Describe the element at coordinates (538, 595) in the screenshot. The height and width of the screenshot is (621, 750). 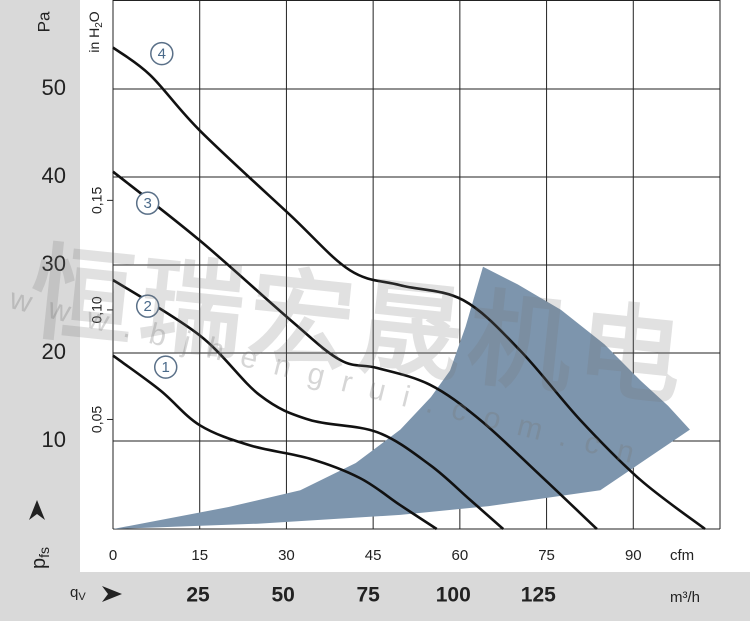
I see `x2-tick-label: 125` at that location.